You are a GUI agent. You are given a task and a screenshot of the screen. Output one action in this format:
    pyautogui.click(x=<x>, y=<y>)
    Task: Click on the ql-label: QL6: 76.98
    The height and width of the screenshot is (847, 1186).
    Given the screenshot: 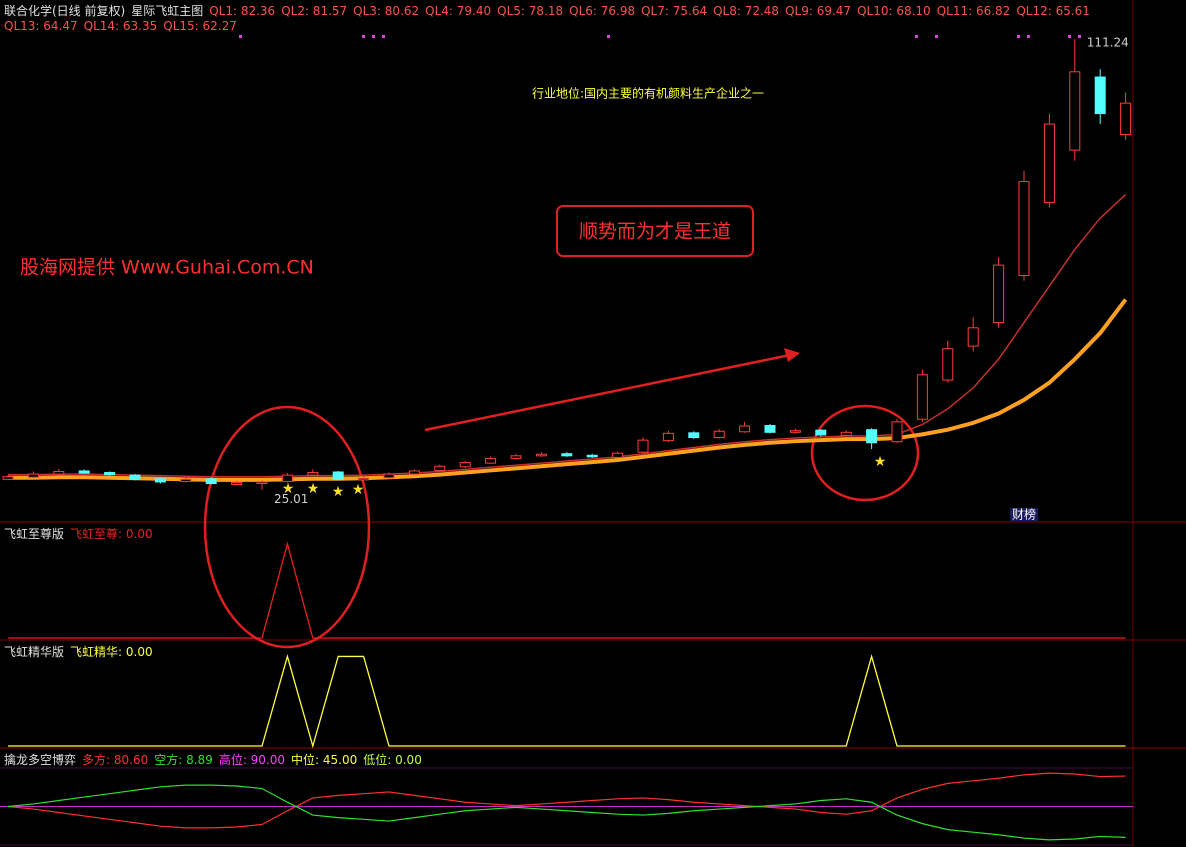 What is the action you would take?
    pyautogui.click(x=602, y=11)
    